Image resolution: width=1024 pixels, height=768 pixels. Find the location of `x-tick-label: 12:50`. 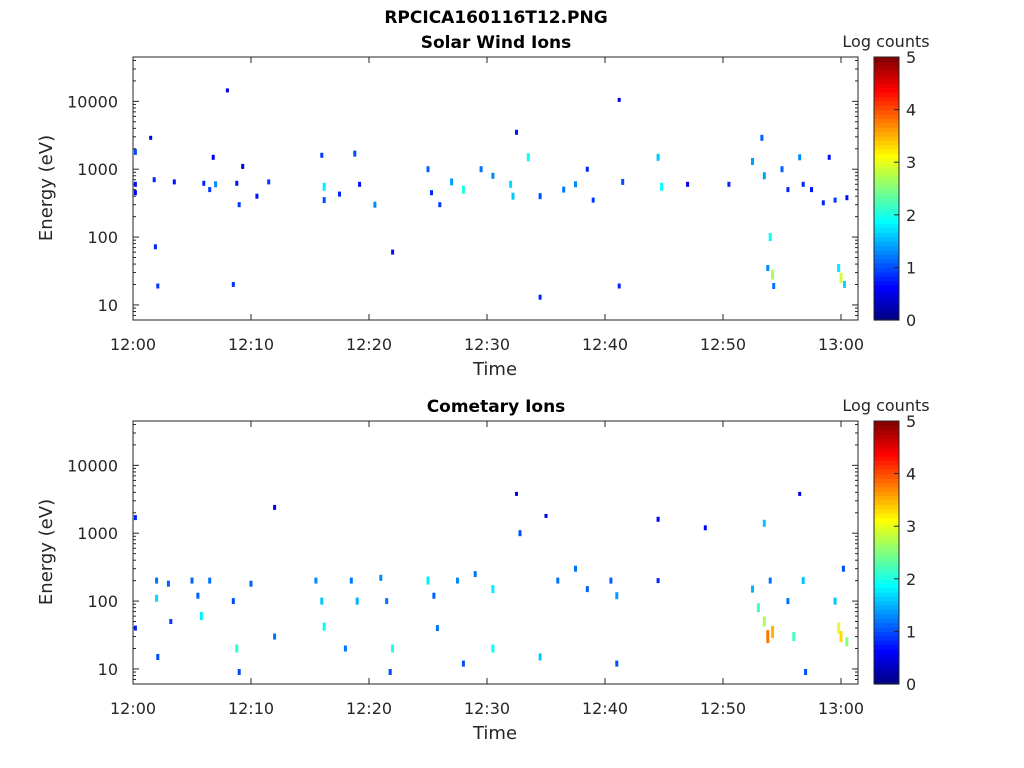

x-tick-label: 12:50 is located at coordinates (723, 344).